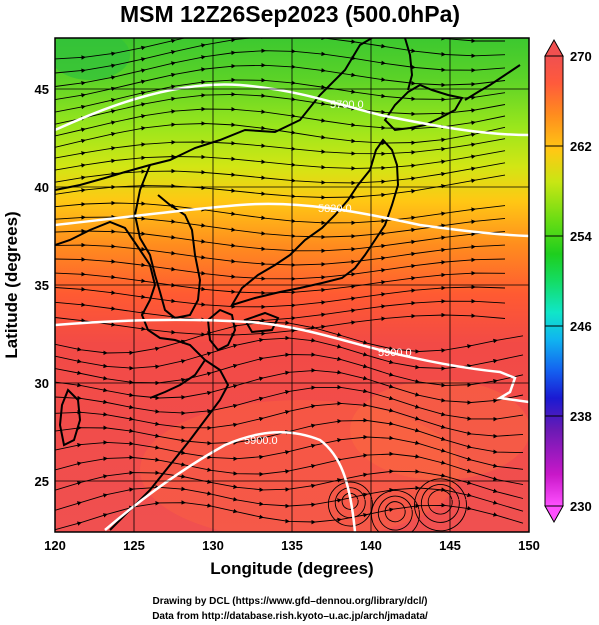  What do you see at coordinates (42, 187) in the screenshot?
I see `y-tick-label: 40` at bounding box center [42, 187].